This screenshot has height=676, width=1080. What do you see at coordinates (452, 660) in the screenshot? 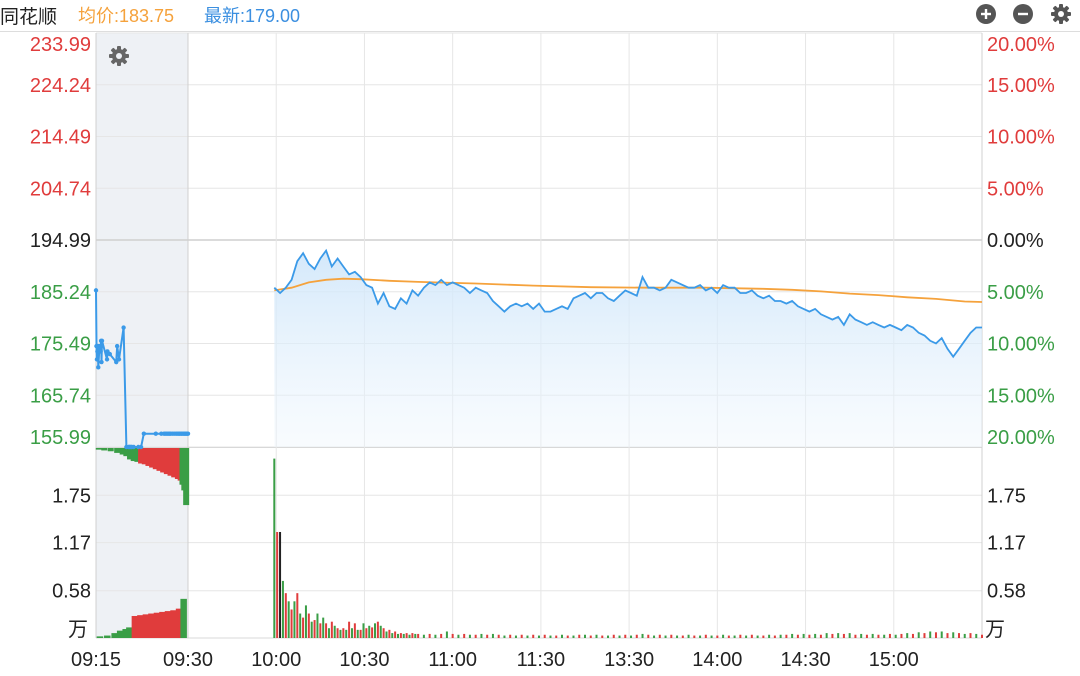
I see `time-tick-label: 11:00` at bounding box center [452, 660].